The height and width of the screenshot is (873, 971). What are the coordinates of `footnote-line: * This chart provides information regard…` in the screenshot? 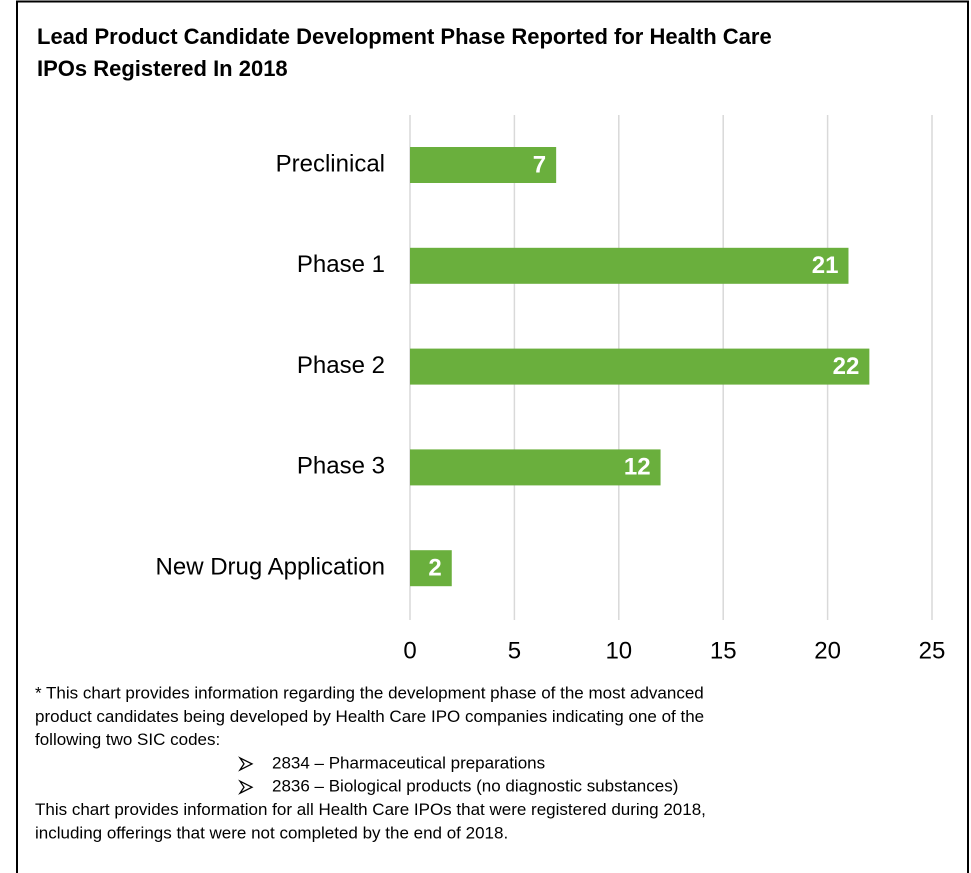 It's located at (369, 692).